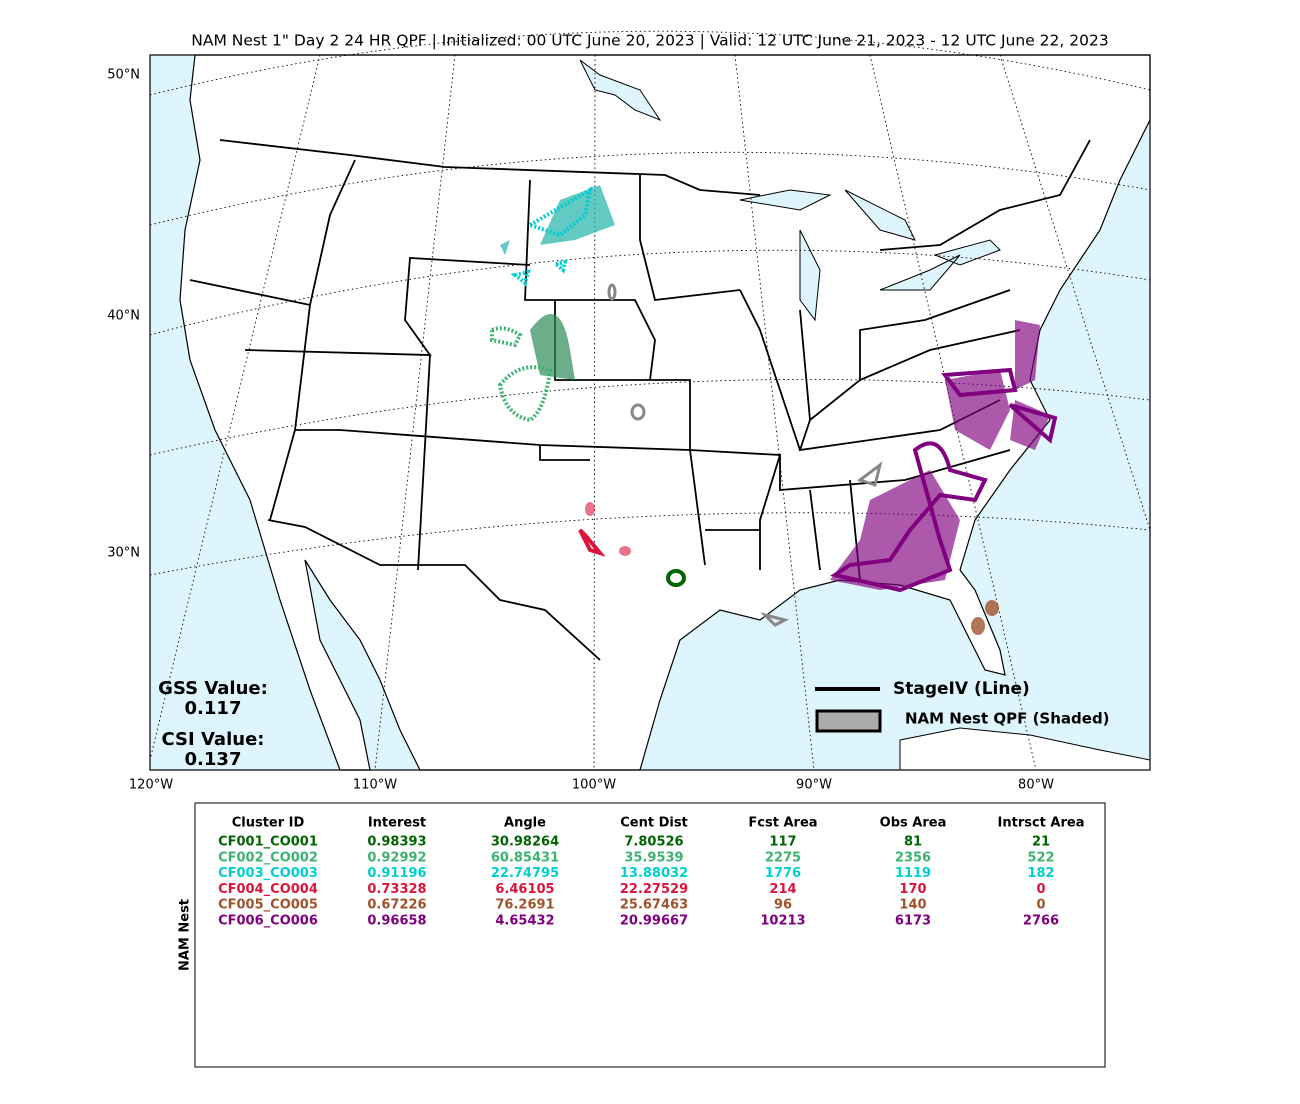  What do you see at coordinates (1041, 823) in the screenshot?
I see `table-header: Intrsct Area` at bounding box center [1041, 823].